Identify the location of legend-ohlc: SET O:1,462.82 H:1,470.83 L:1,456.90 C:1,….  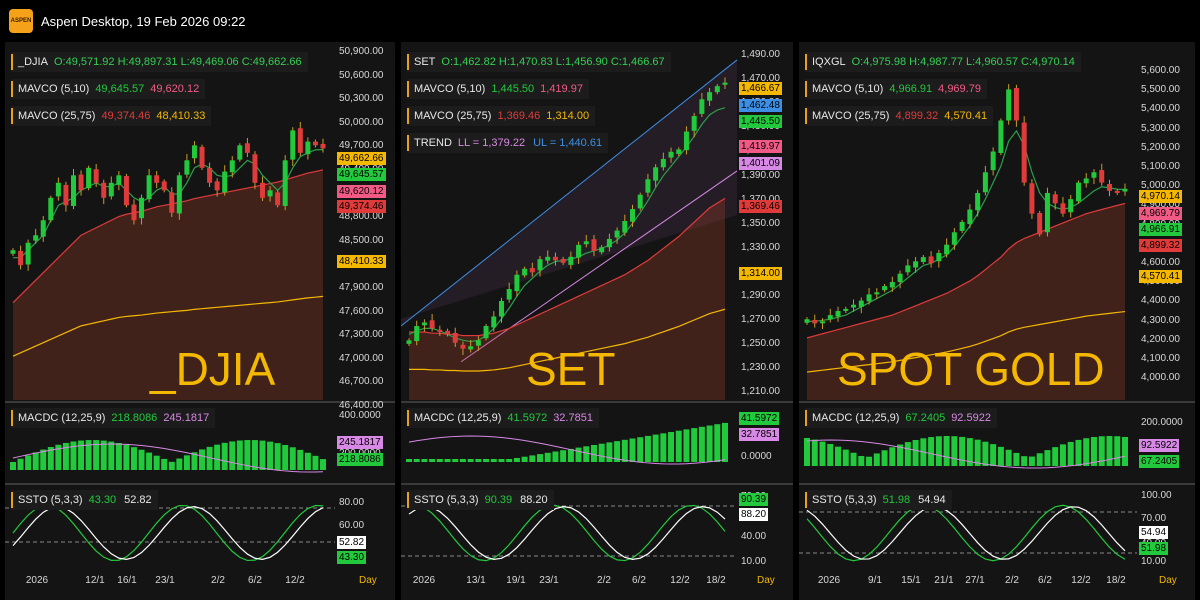
(539, 62).